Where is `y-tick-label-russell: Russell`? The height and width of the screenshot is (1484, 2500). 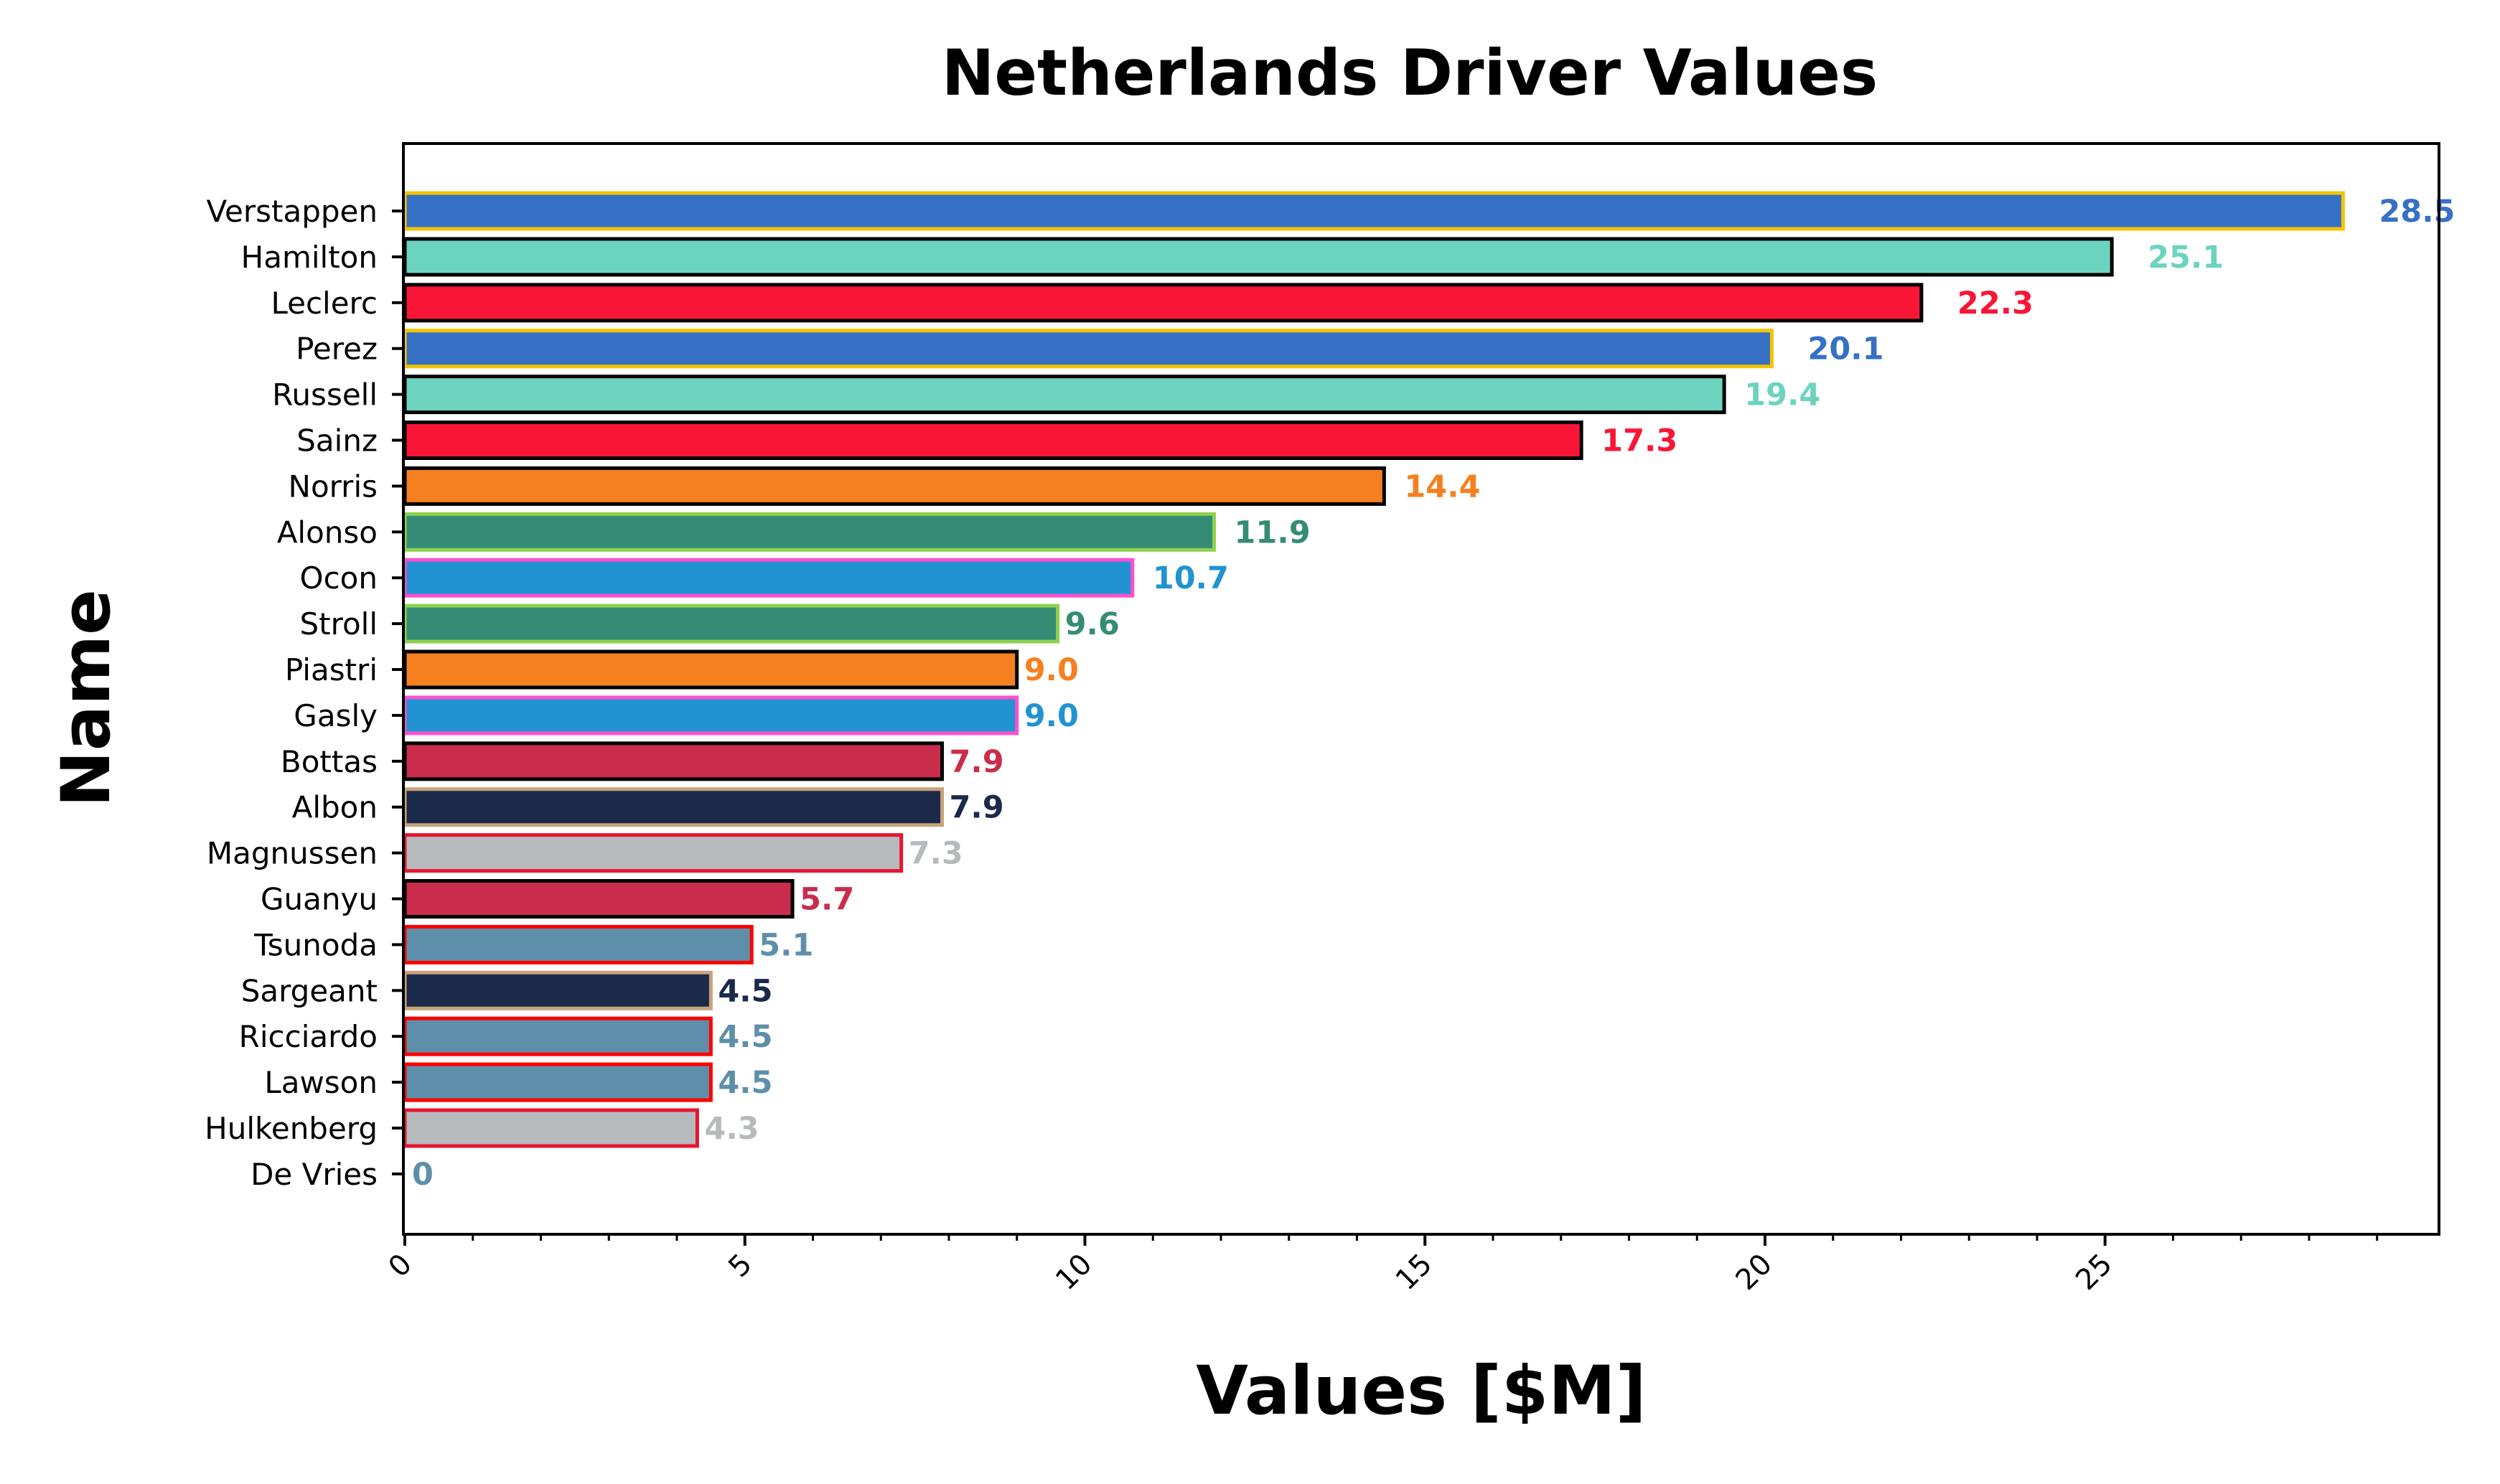 y-tick-label-russell: Russell is located at coordinates (325, 395).